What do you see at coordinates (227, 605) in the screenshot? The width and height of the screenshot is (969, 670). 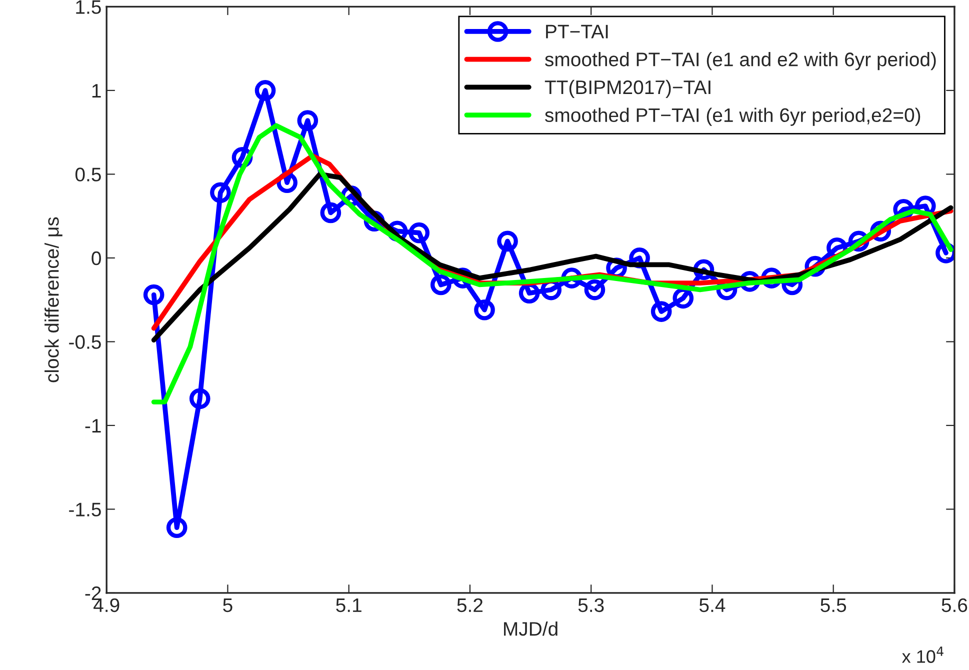 I see `x-tick-label: 5` at bounding box center [227, 605].